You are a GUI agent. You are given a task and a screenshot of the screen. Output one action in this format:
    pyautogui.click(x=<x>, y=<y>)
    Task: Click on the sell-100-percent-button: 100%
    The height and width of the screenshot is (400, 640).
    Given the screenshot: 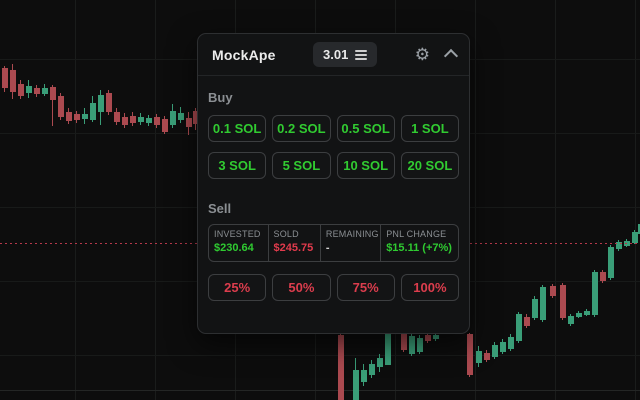 What is the action you would take?
    pyautogui.click(x=429, y=287)
    